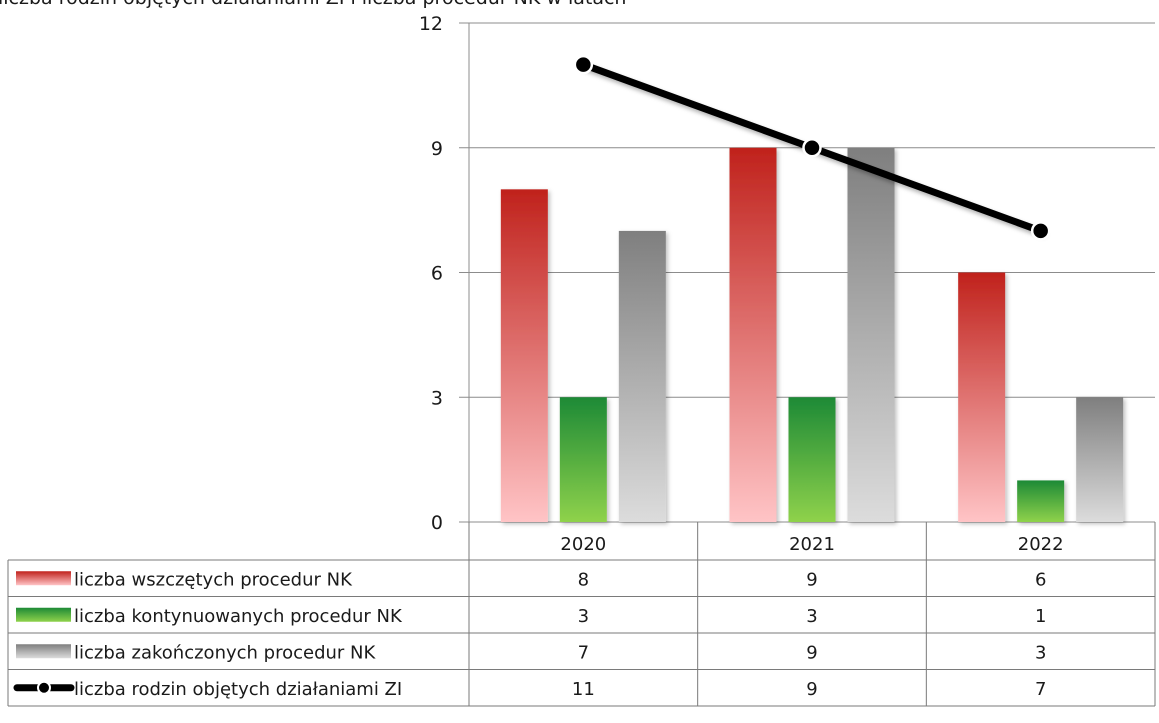  What do you see at coordinates (583, 579) in the screenshot?
I see `data-table-cell-0-2020: 8` at bounding box center [583, 579].